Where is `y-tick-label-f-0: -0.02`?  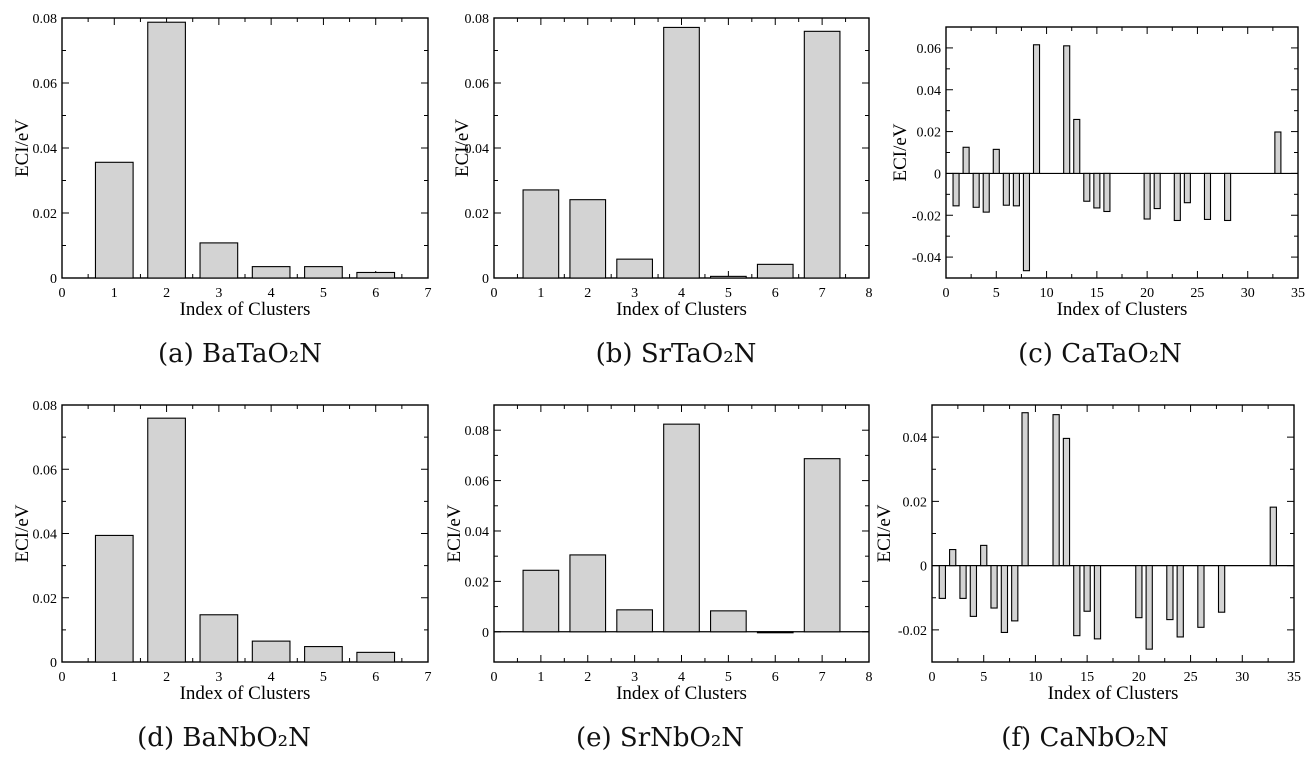
y-tick-label-f-0: -0.02 is located at coordinates (912, 631).